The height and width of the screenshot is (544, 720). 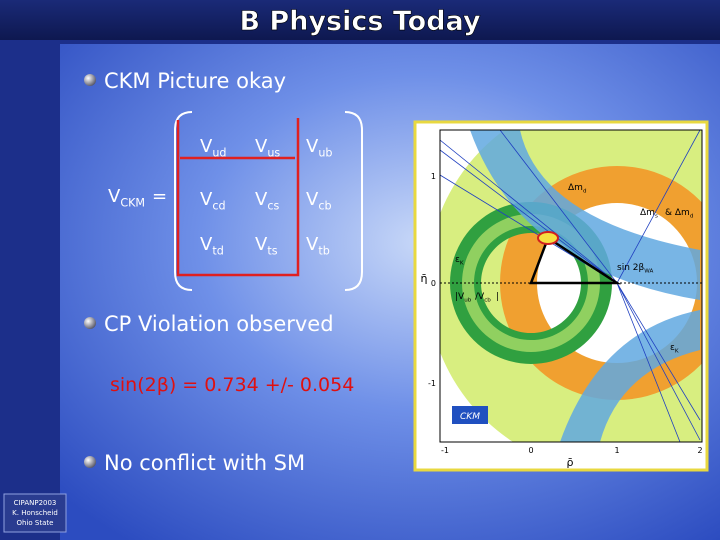 I want to click on logo: CKM, so click(x=470, y=417).